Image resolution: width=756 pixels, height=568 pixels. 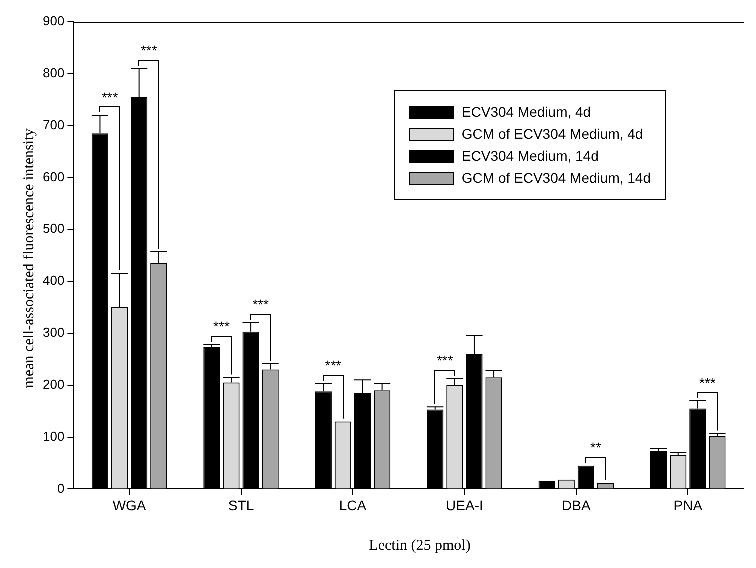 I want to click on x-tick-label: STL, so click(x=241, y=505).